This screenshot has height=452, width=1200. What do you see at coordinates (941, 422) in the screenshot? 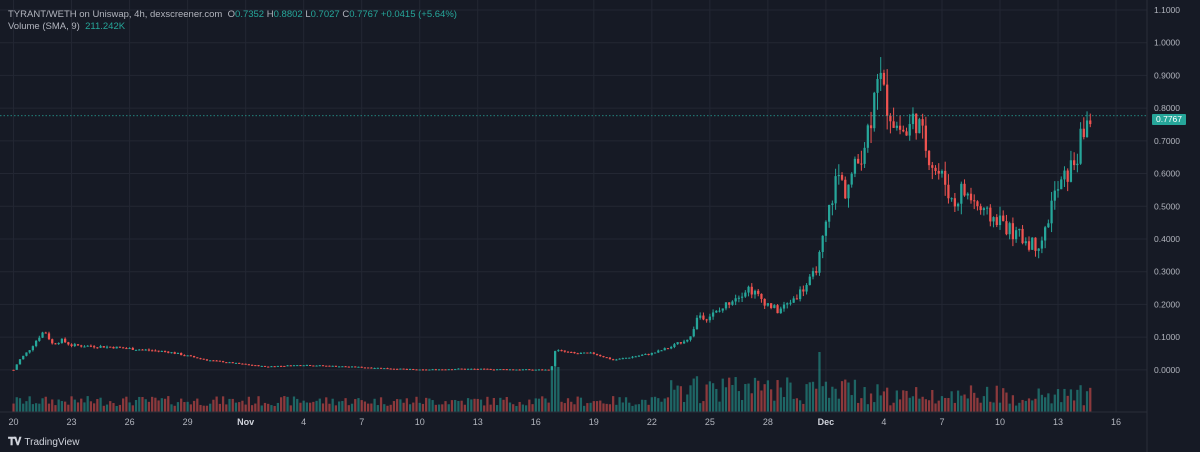
I see `x-tick-label: 7` at bounding box center [941, 422].